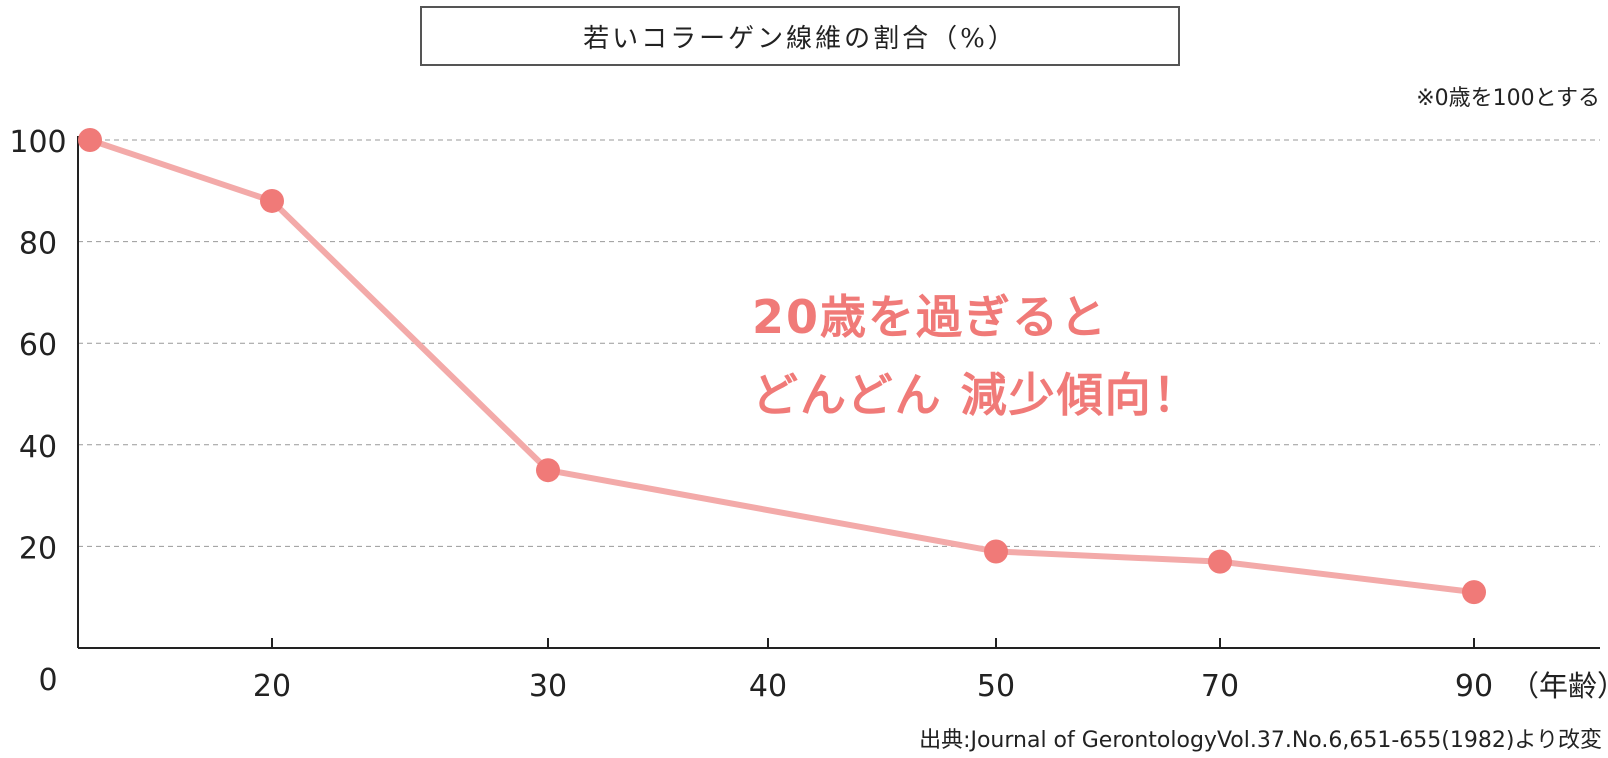  Describe the element at coordinates (548, 686) in the screenshot. I see `x-tick-label: 30` at that location.